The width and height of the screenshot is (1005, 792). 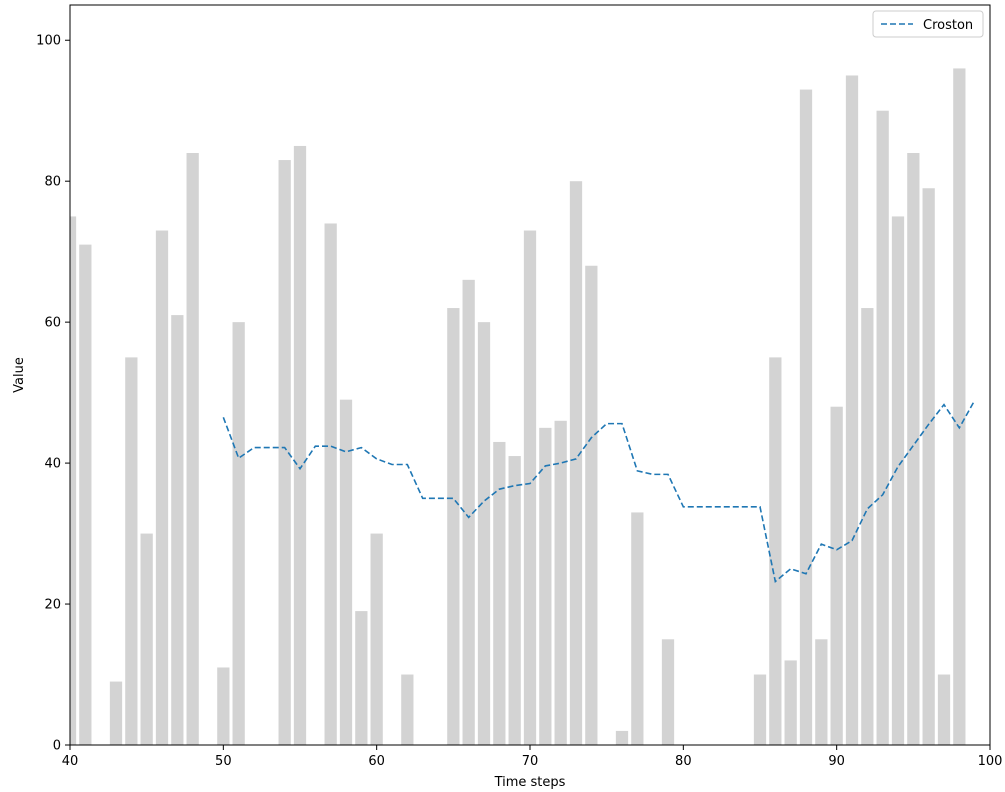 I want to click on y-tick-label: 20, so click(x=52, y=605).